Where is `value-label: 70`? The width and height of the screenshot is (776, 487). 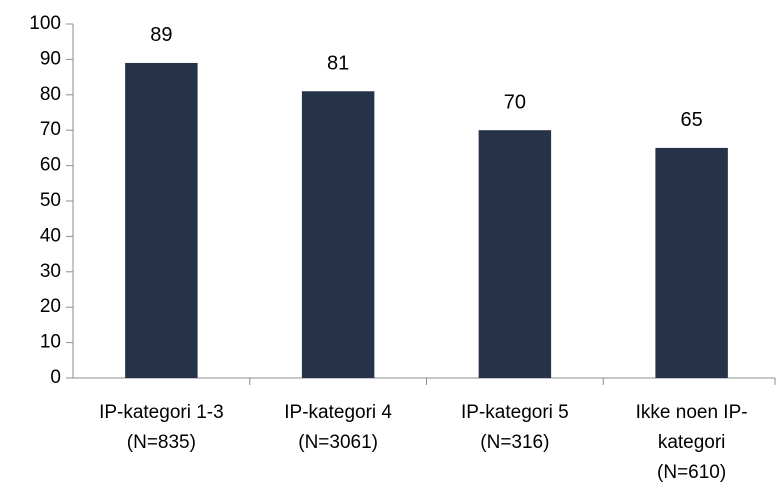 value-label: 70 is located at coordinates (515, 102).